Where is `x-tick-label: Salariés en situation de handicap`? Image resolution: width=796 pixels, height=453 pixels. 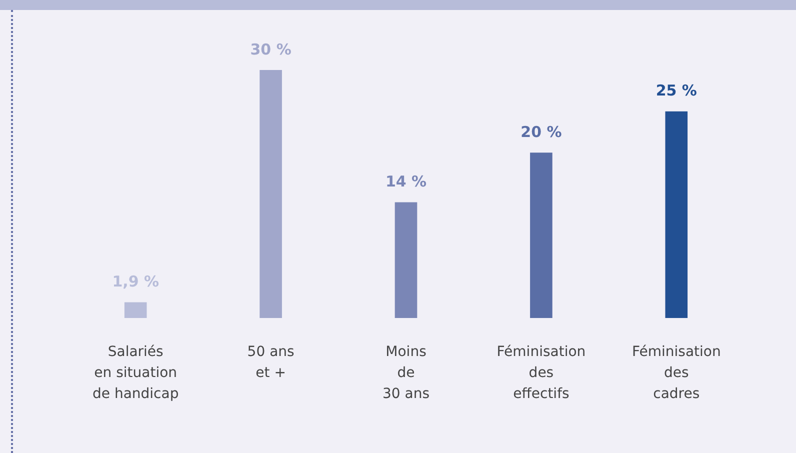 x-tick-label: Salariés en situation de handicap is located at coordinates (135, 373).